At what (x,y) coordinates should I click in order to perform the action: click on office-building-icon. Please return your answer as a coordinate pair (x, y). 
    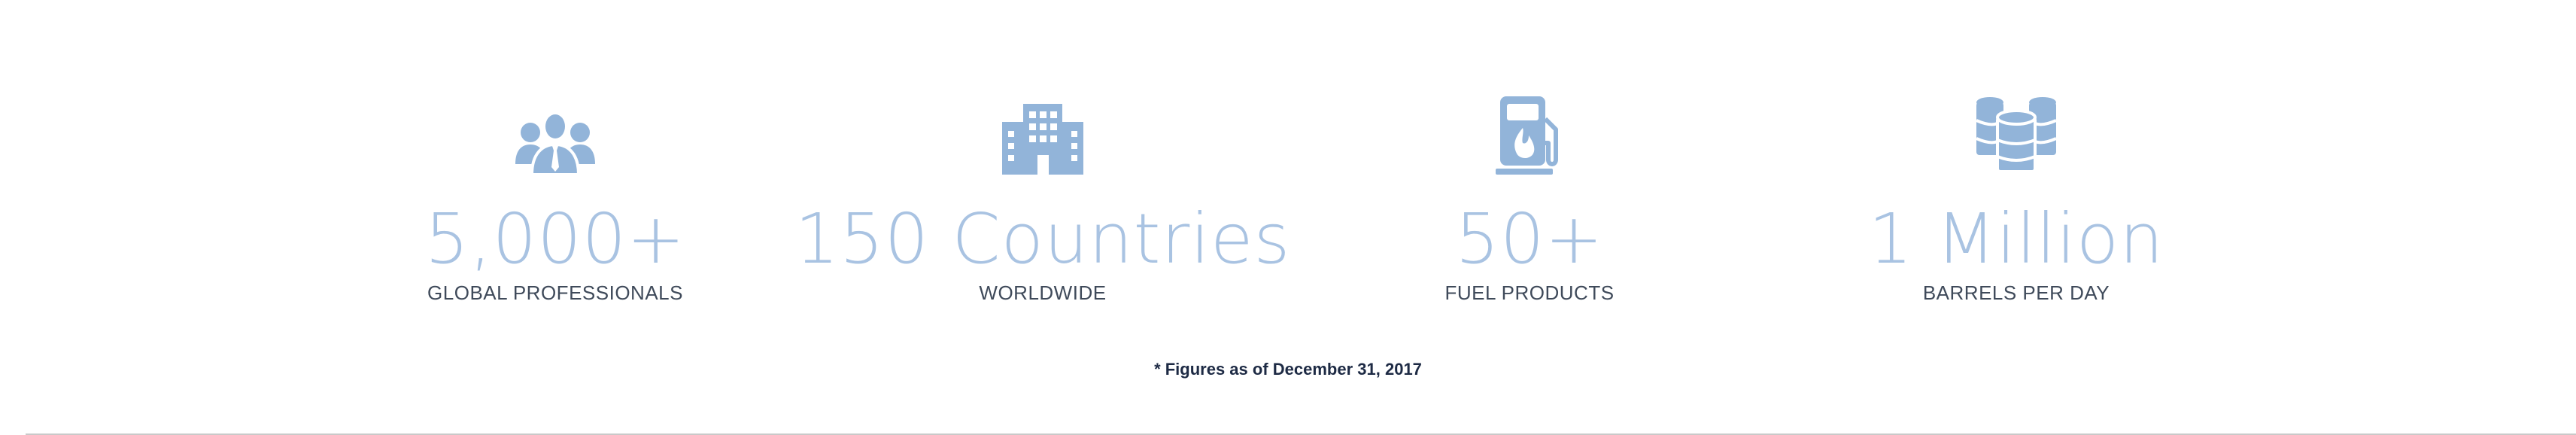
    Looking at the image, I should click on (1042, 132).